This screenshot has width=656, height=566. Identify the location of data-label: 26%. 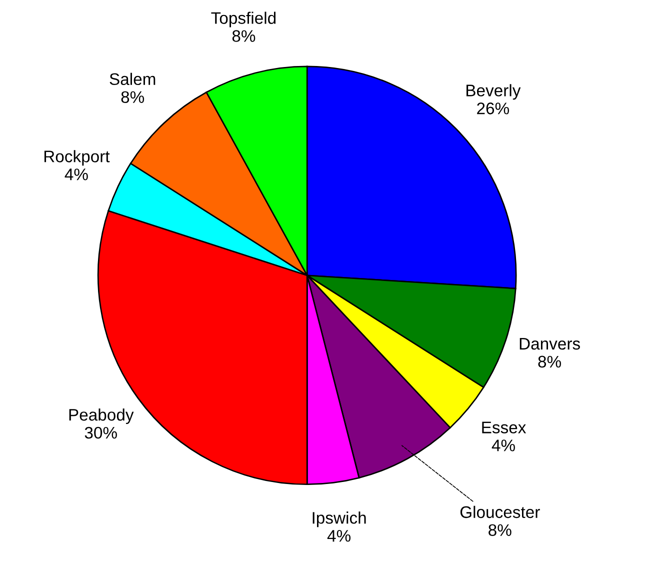
(493, 108).